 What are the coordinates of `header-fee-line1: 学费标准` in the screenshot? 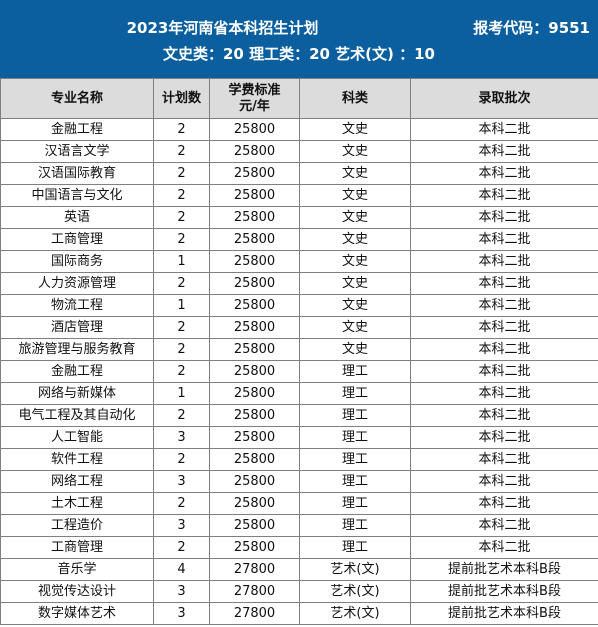 It's located at (254, 90).